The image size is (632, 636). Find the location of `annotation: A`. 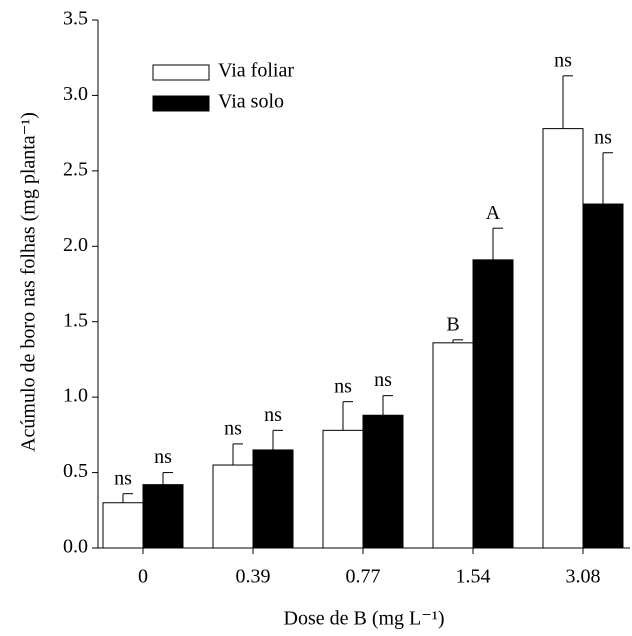

annotation: A is located at coordinates (493, 213).